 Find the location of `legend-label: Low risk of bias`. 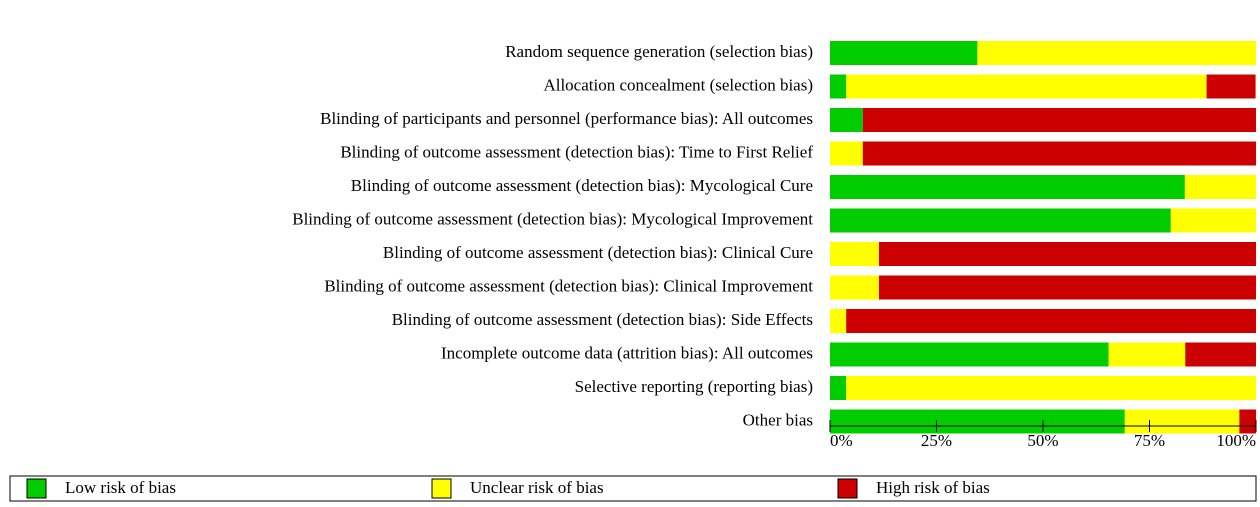

legend-label: Low risk of bias is located at coordinates (120, 487).